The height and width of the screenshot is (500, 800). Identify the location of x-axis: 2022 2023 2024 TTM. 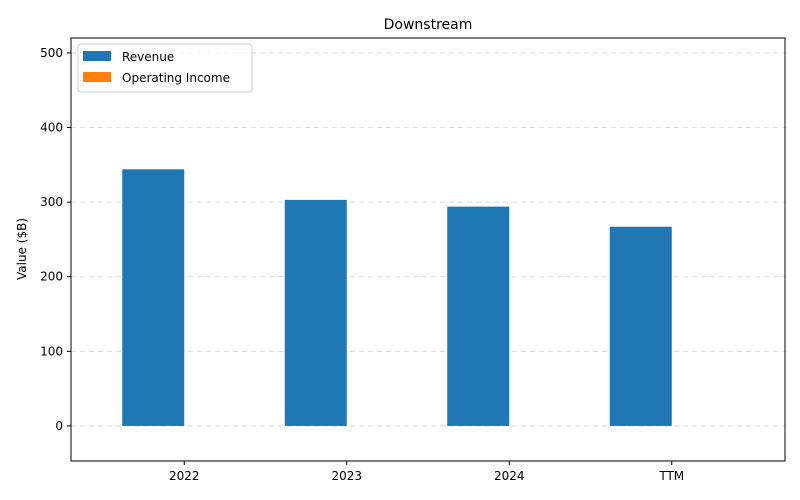
(426, 472).